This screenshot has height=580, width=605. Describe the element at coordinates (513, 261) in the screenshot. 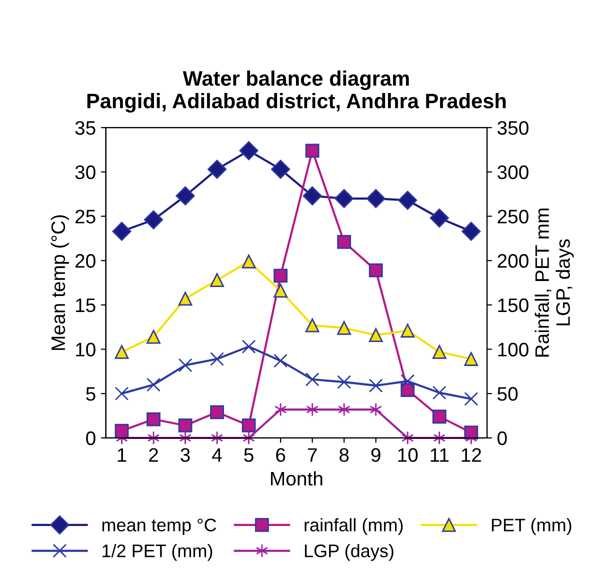

I see `y2-tick-label: 200` at that location.